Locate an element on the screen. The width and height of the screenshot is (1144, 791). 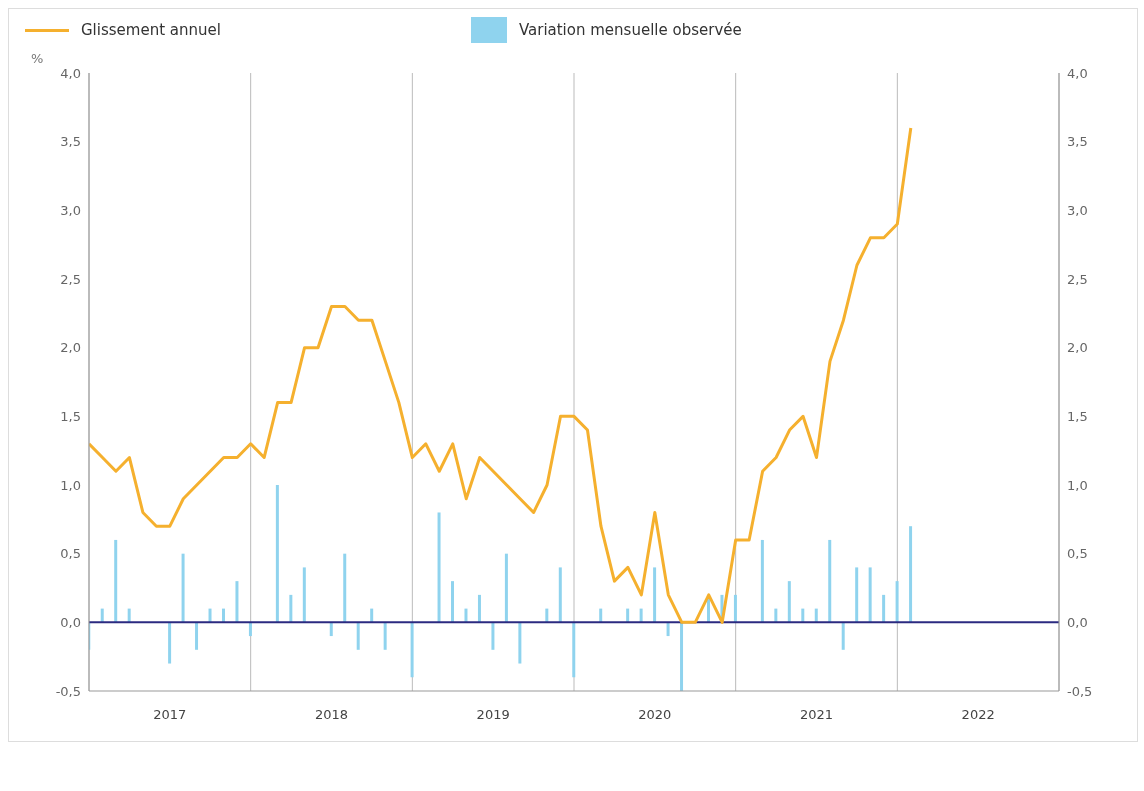
legend-label: Variation mensuelle observée is located at coordinates (630, 30).